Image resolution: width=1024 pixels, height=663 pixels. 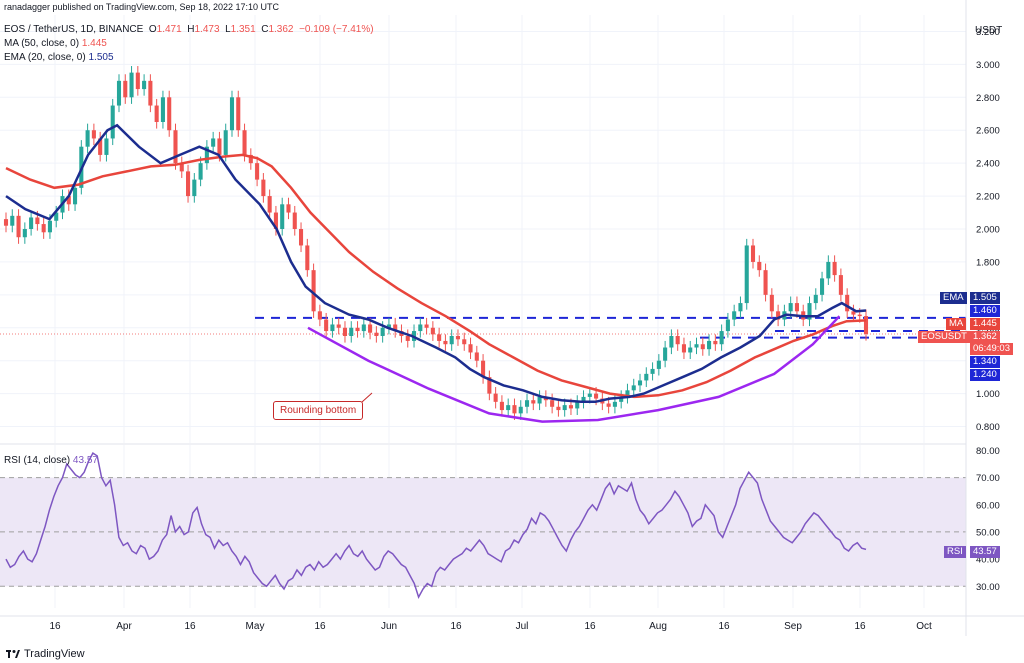 I want to click on rsi-tick-label: 40.00, so click(x=988, y=560).